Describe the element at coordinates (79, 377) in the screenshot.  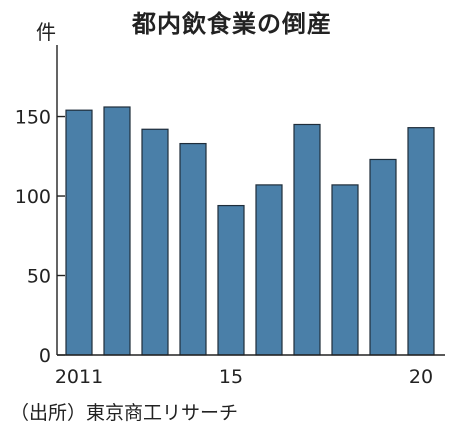
I see `x-tick-label-2011: 2011` at that location.